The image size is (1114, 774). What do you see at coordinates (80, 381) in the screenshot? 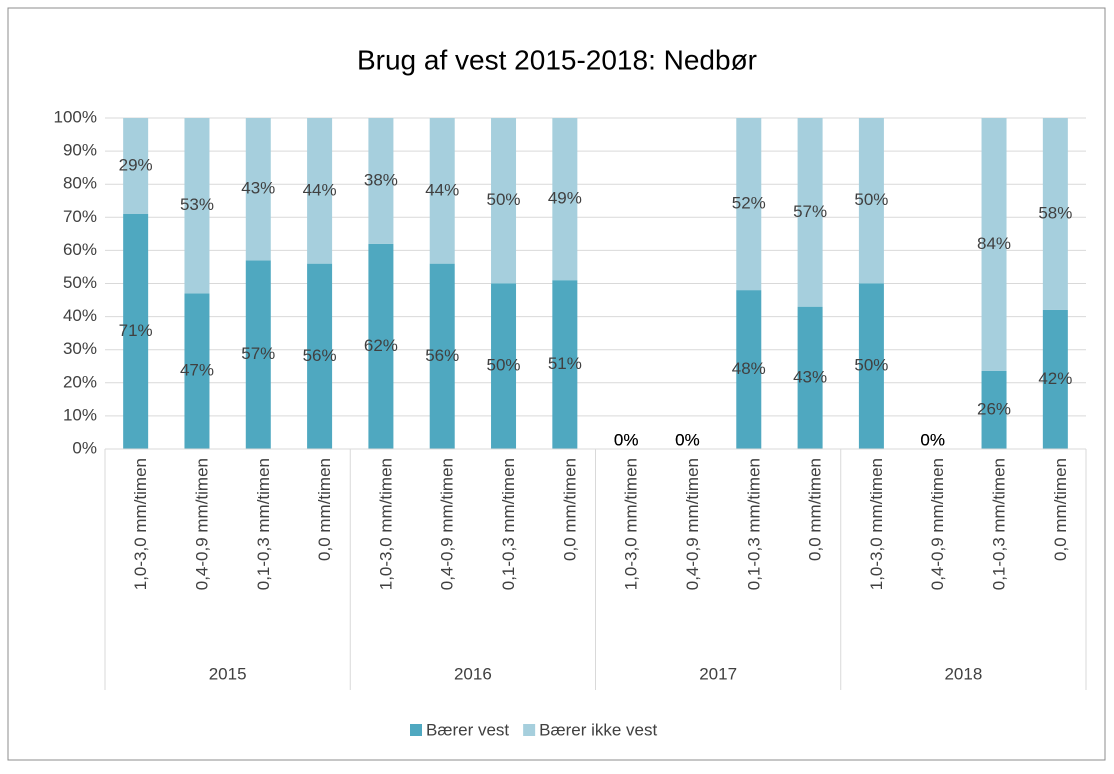
I see `y-tick-label: 20%` at bounding box center [80, 381].